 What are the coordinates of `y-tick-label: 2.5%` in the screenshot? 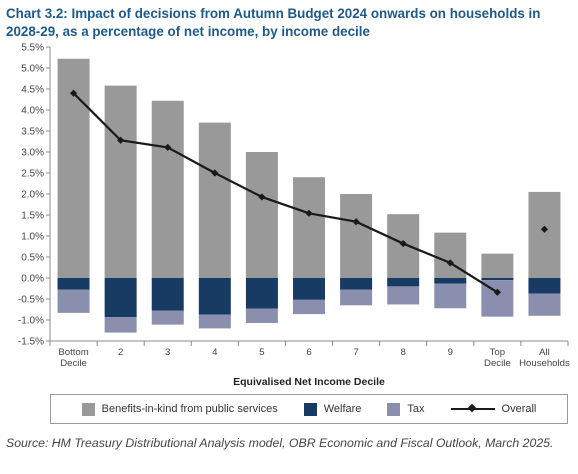 It's located at (32, 174).